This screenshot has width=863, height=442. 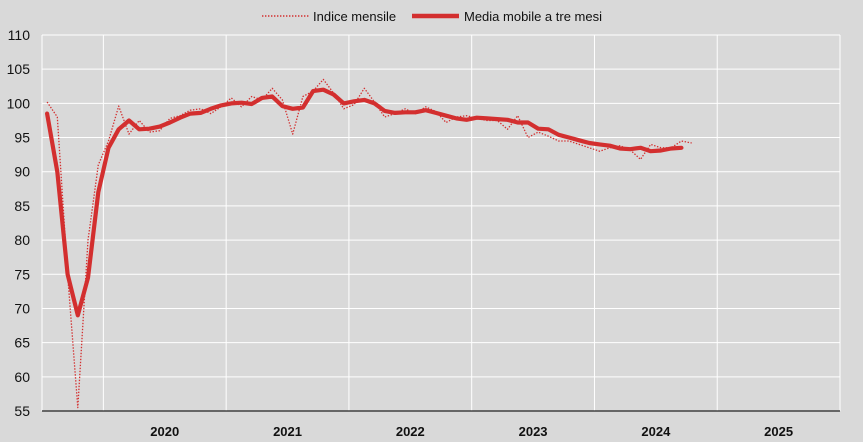 I want to click on x-tick-label-2020: 2020, so click(x=164, y=431).